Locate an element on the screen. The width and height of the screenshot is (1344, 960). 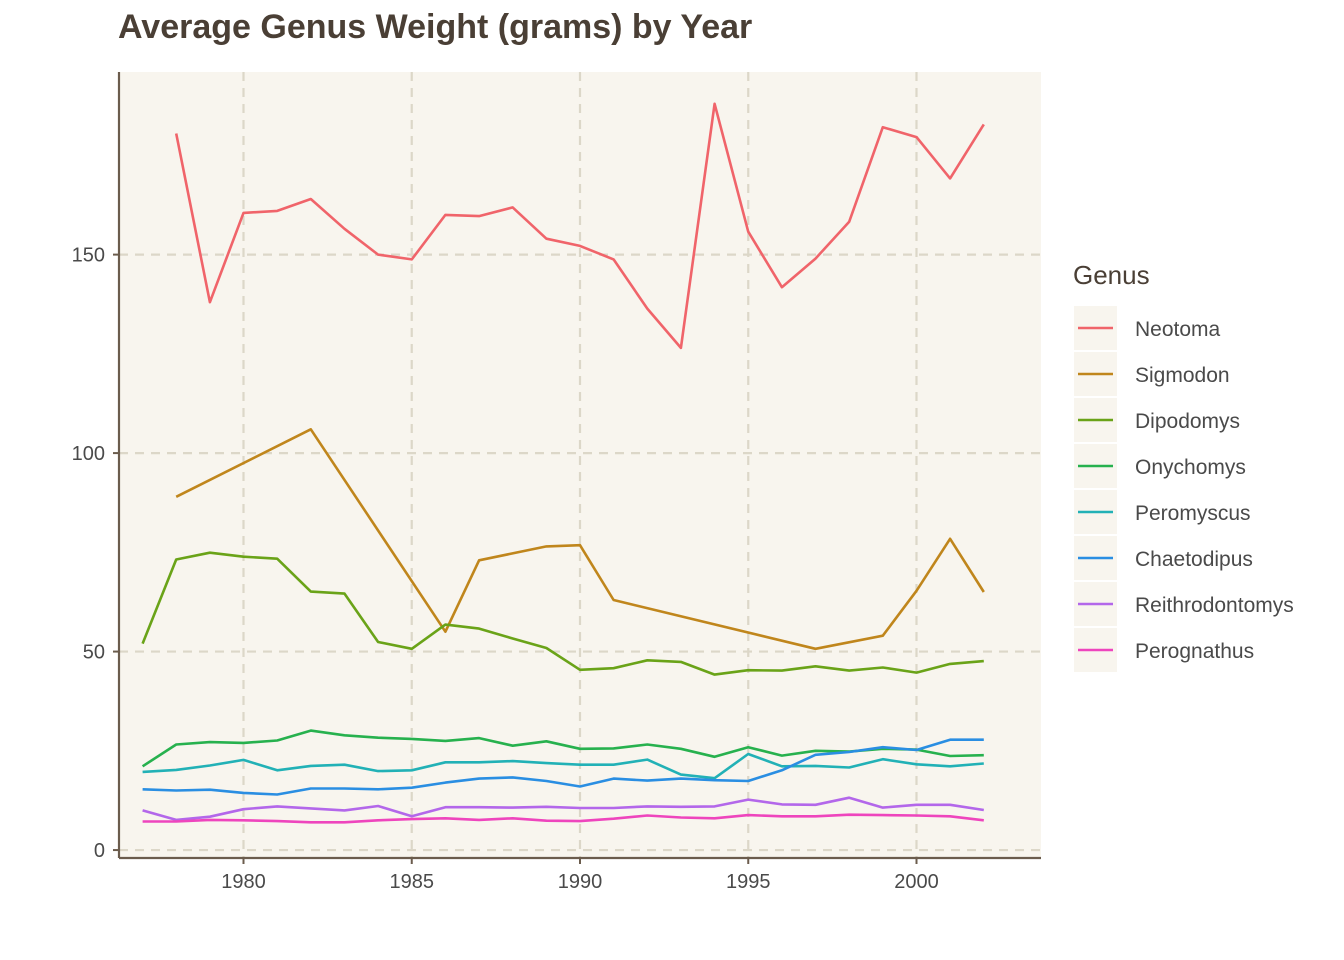
x-tick-label: 1990 is located at coordinates (580, 882).